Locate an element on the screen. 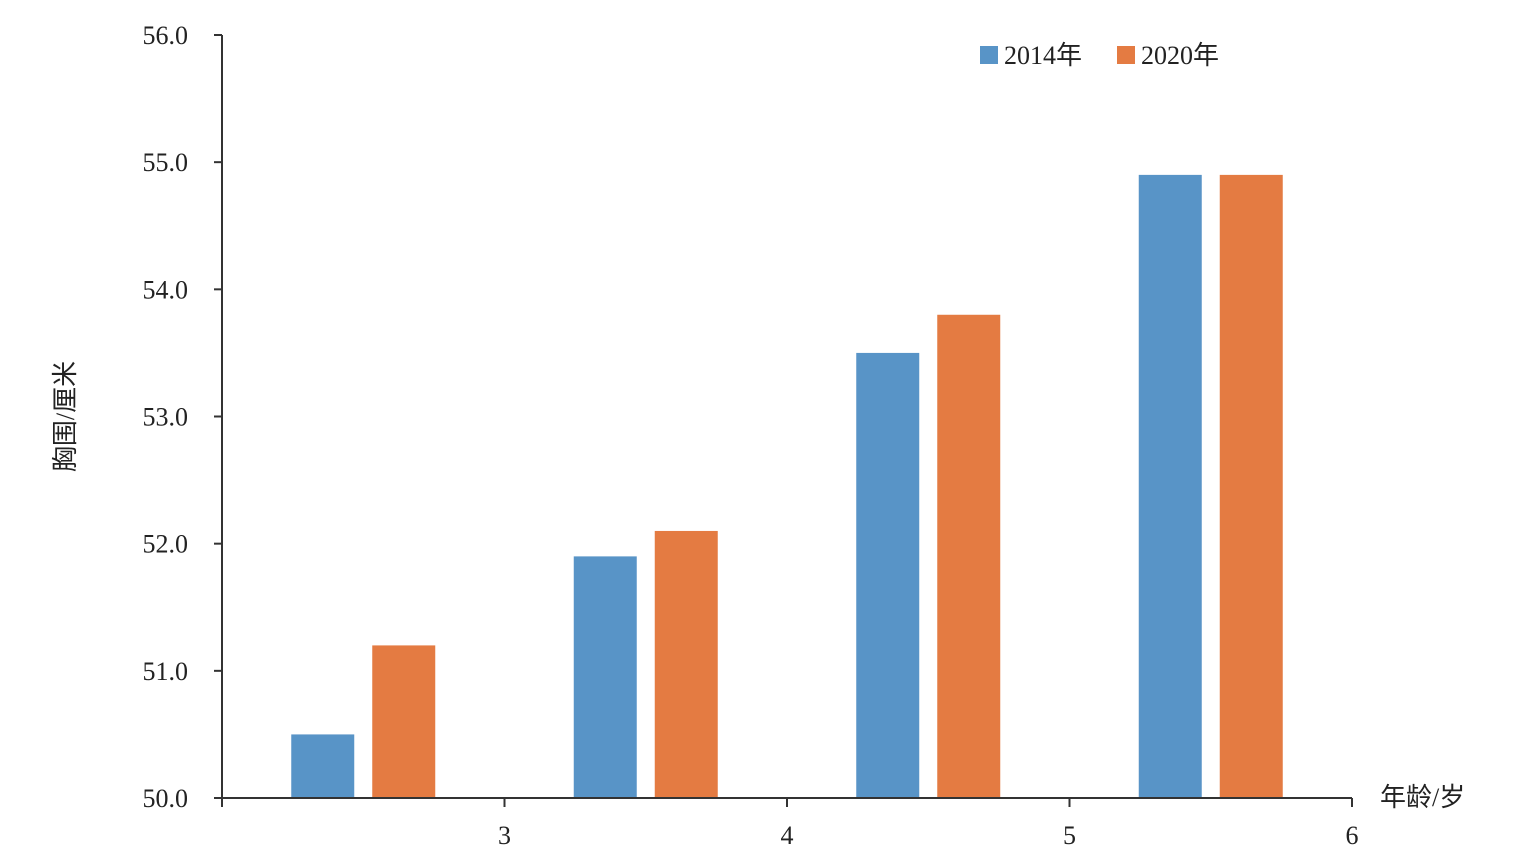 The image size is (1536, 863). x-ticks-group: 3 4 5 6 is located at coordinates (790, 824).